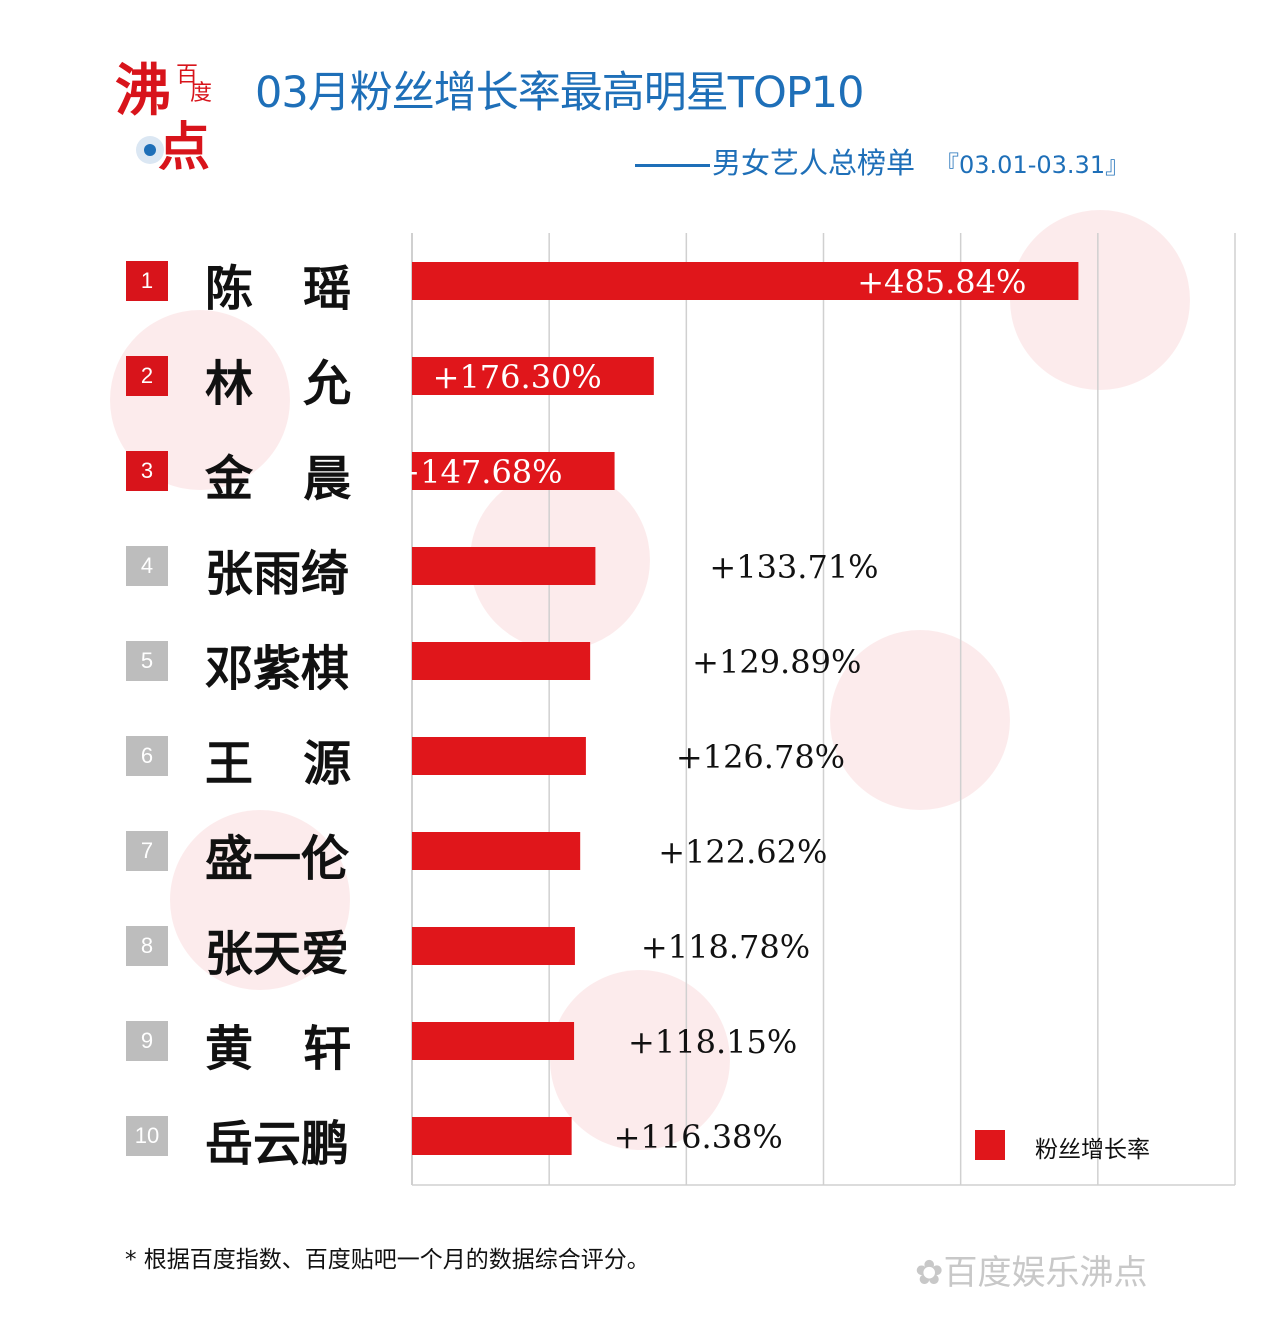 Image resolution: width=1280 pixels, height=1331 pixels. I want to click on category-label: 张雨绮, so click(277, 574).